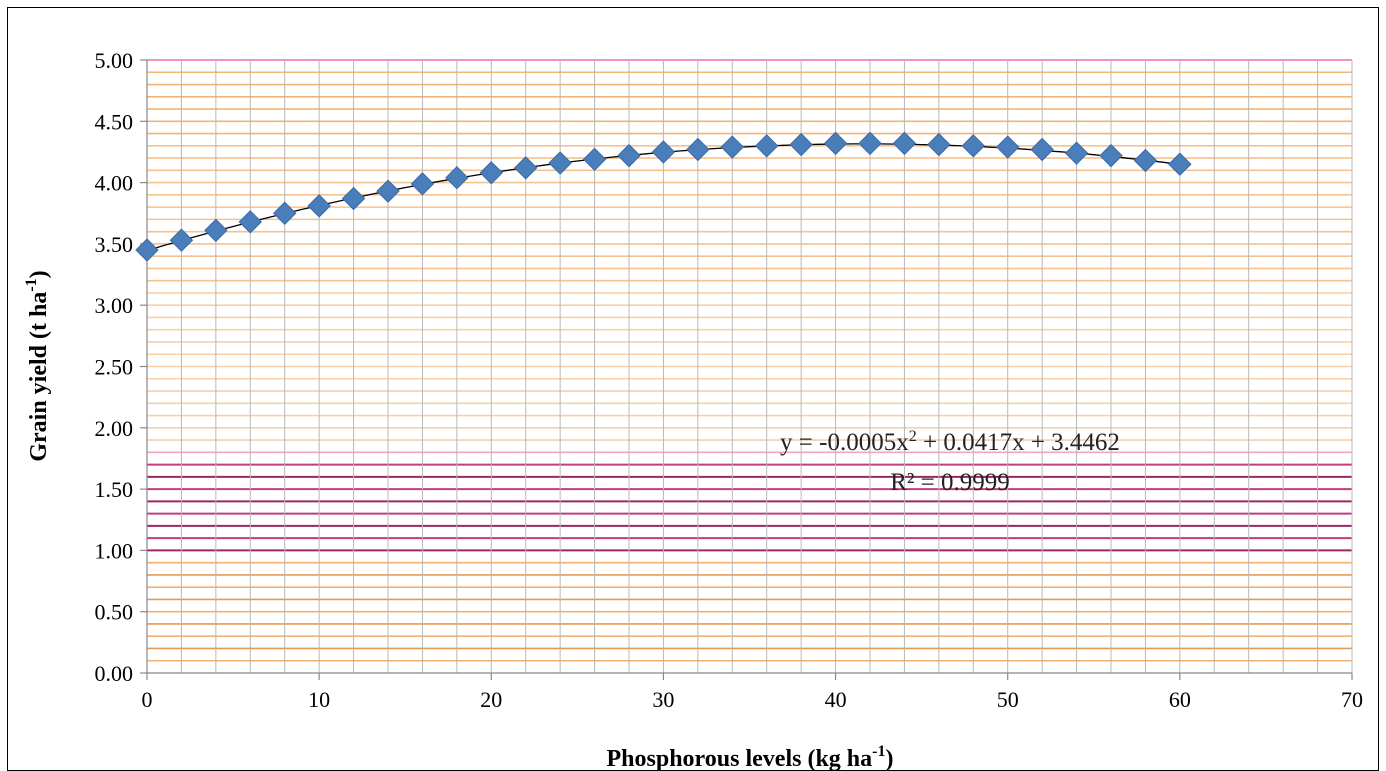  Describe the element at coordinates (950, 482) in the screenshot. I see `r-squared-label: R² = 0.9999` at that location.